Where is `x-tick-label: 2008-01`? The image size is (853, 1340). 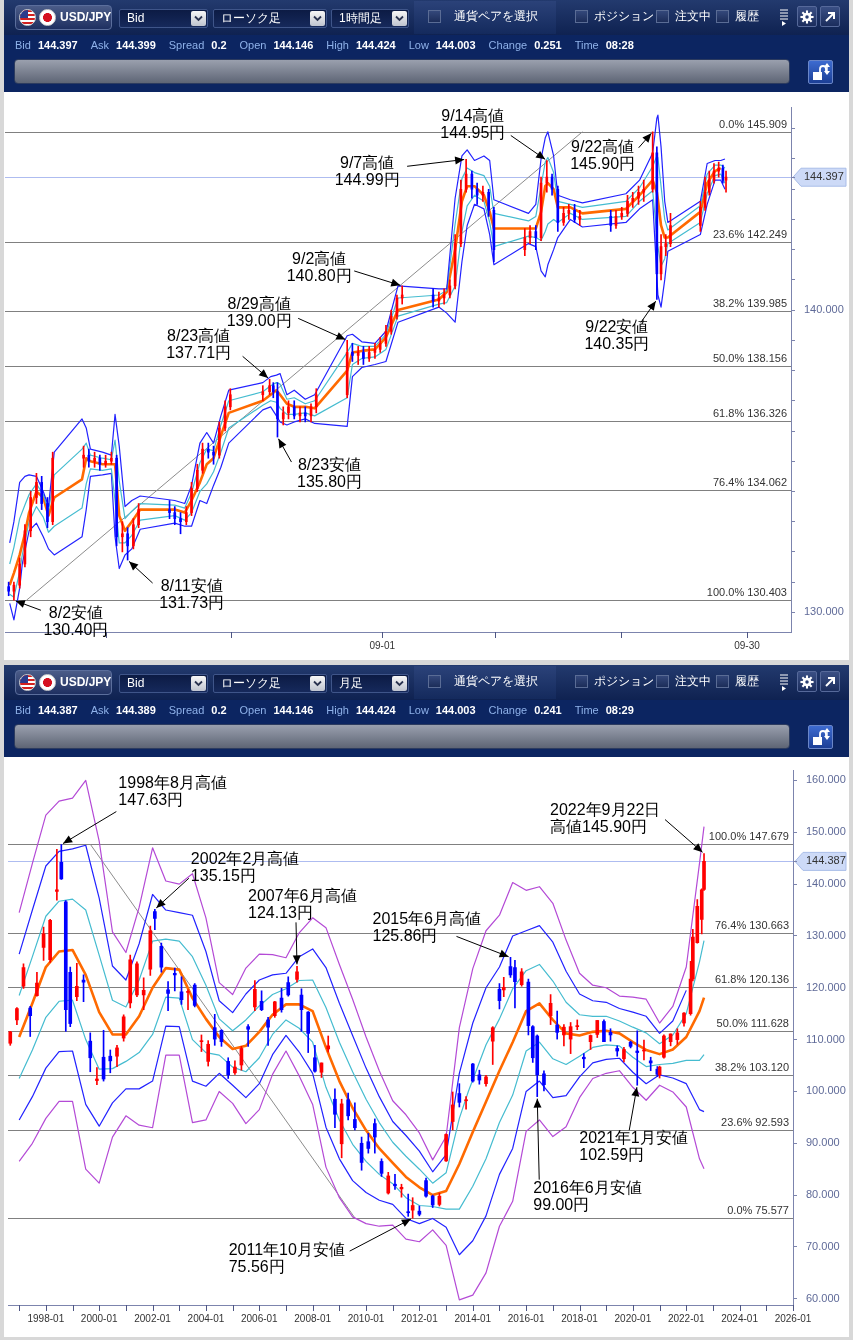 x-tick-label: 2008-01 is located at coordinates (313, 1318).